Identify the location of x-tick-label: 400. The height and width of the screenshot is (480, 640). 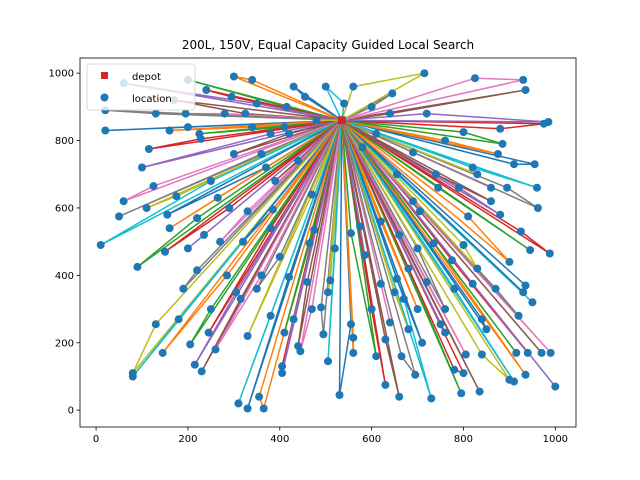
(279, 439).